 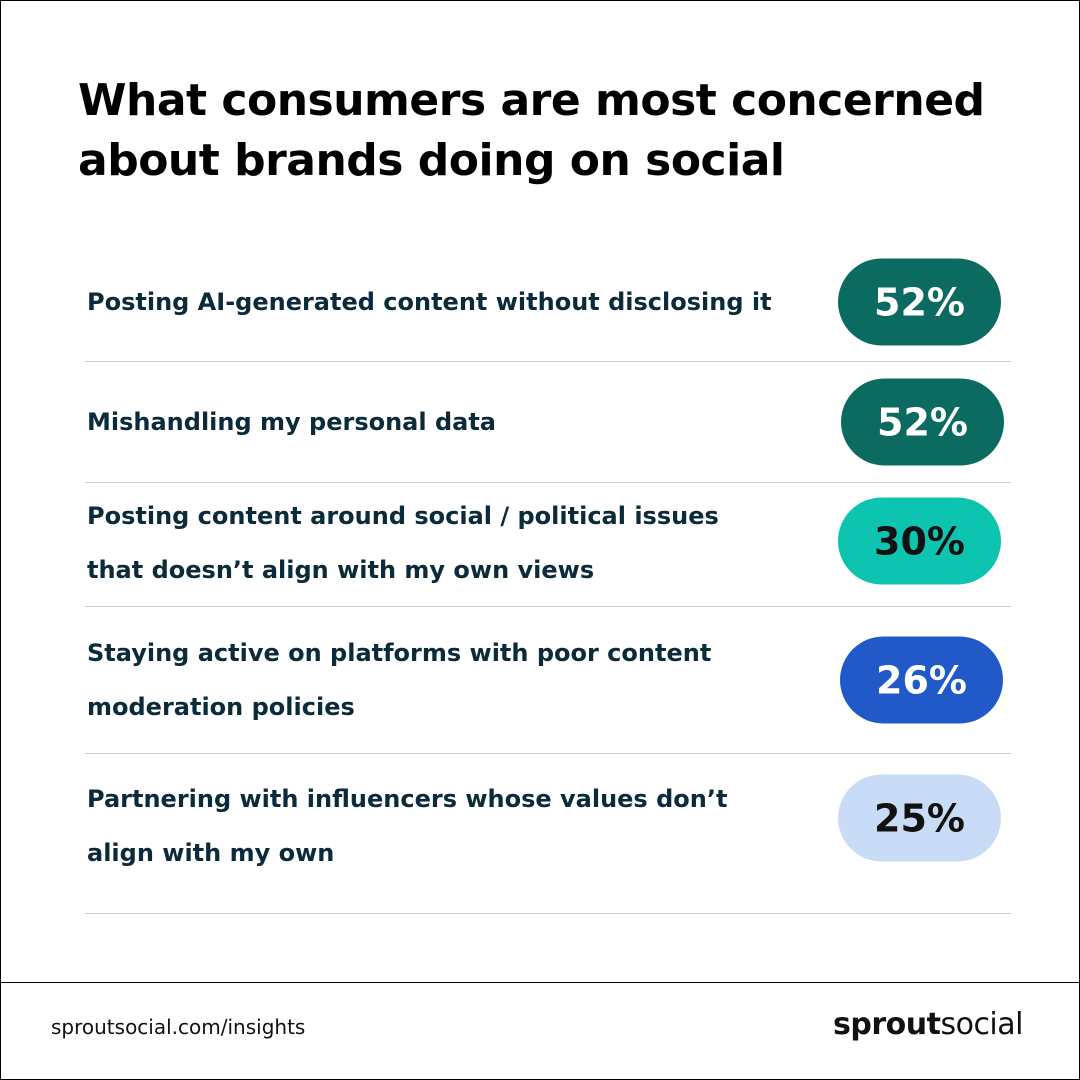 What do you see at coordinates (211, 853) in the screenshot?
I see `label-line: align with my own` at bounding box center [211, 853].